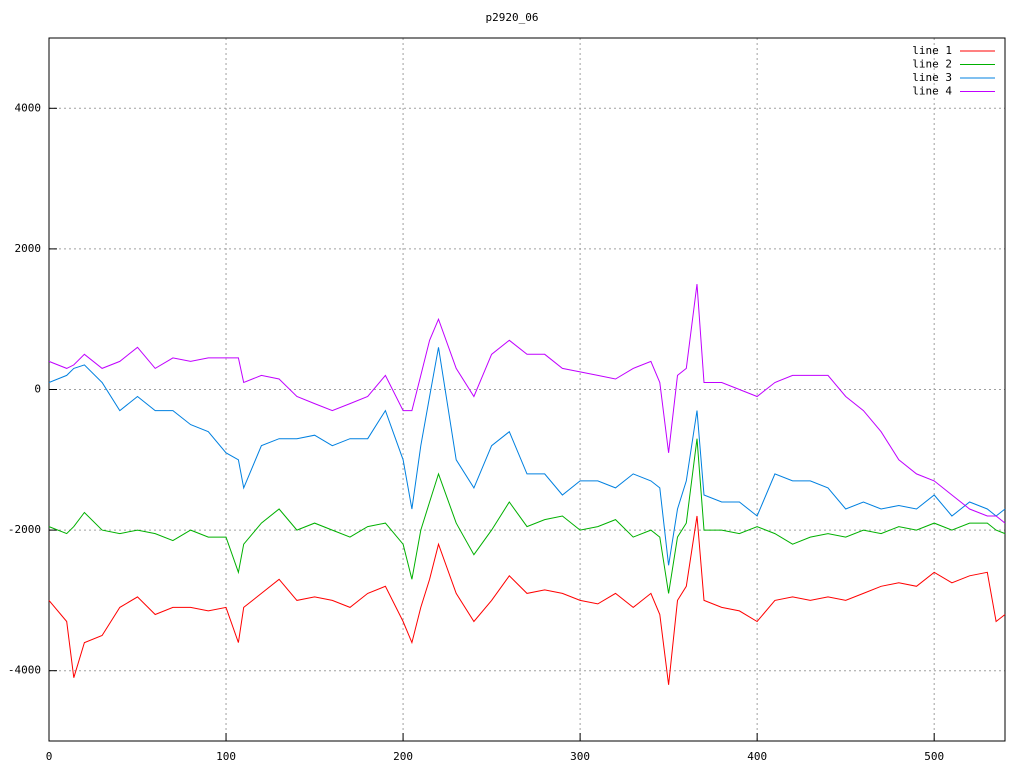 The height and width of the screenshot is (768, 1024). What do you see at coordinates (932, 50) in the screenshot?
I see `legend-label: line 1` at bounding box center [932, 50].